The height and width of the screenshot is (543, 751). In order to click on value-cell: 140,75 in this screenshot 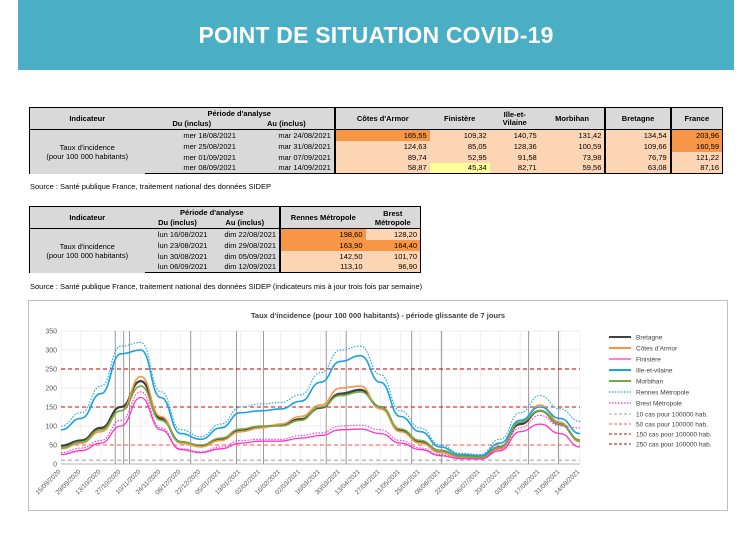, I will do `click(514, 135)`.